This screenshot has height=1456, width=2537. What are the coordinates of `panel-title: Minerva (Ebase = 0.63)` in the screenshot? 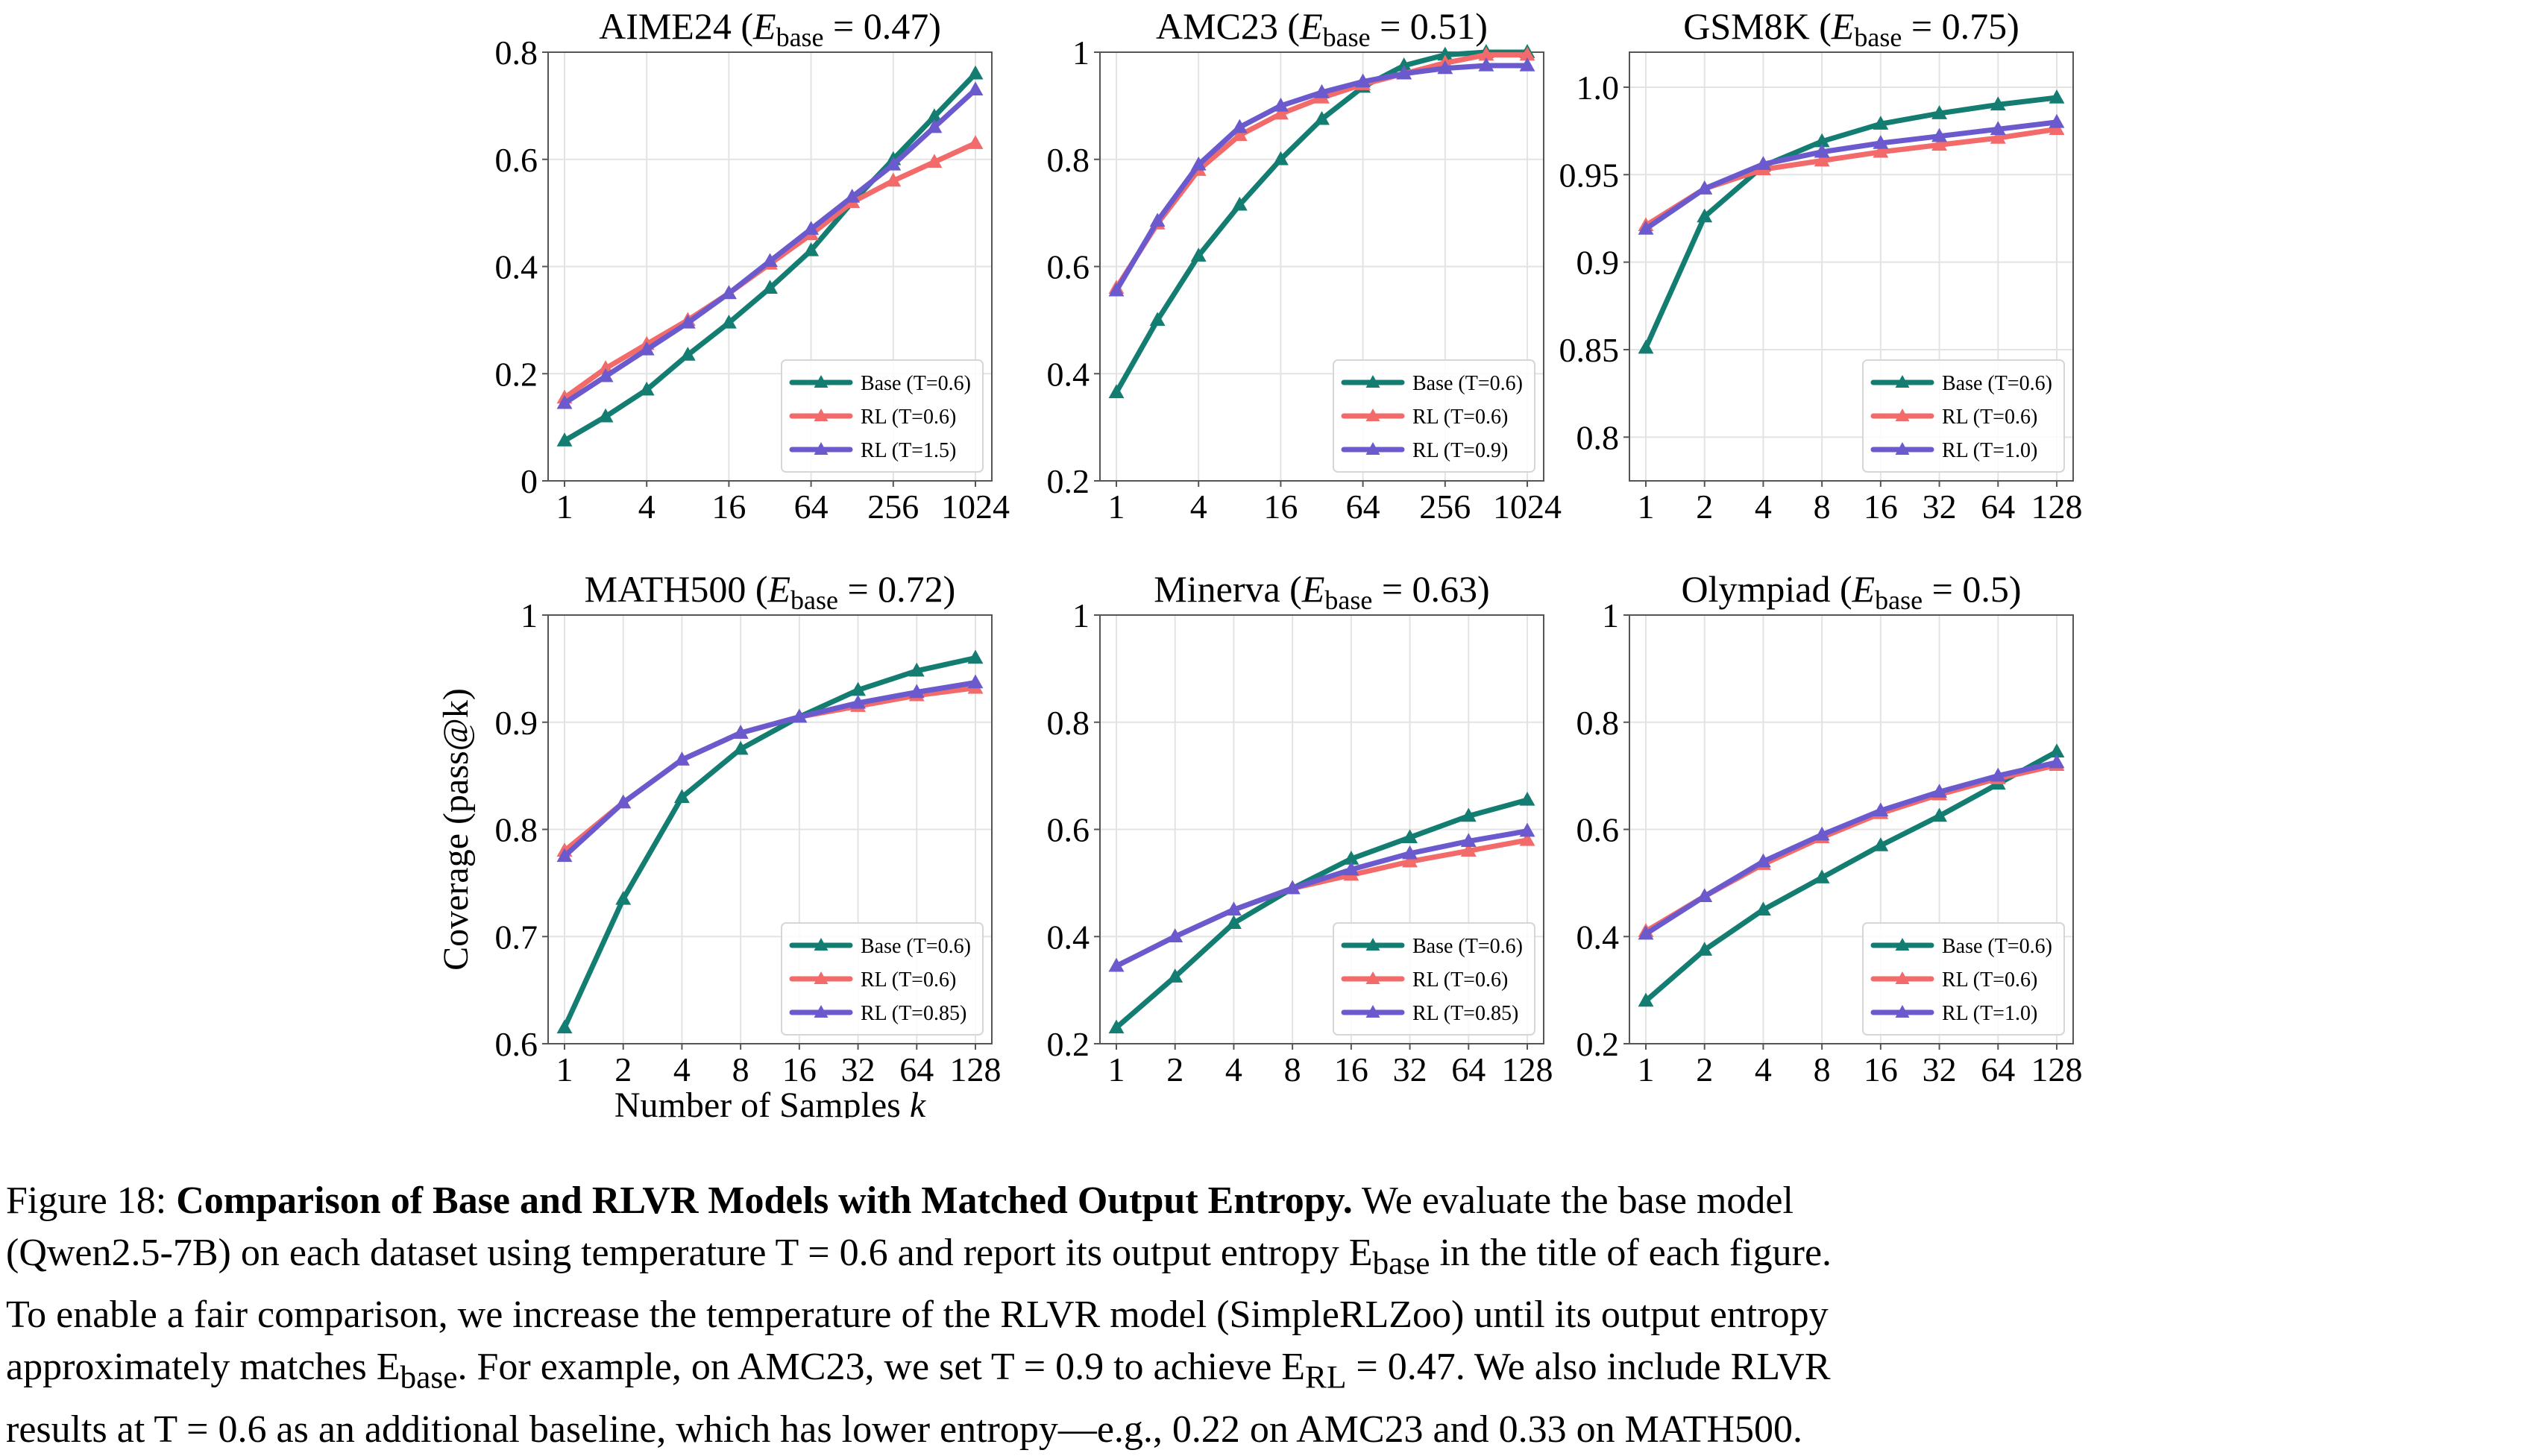 It's located at (1321, 591).